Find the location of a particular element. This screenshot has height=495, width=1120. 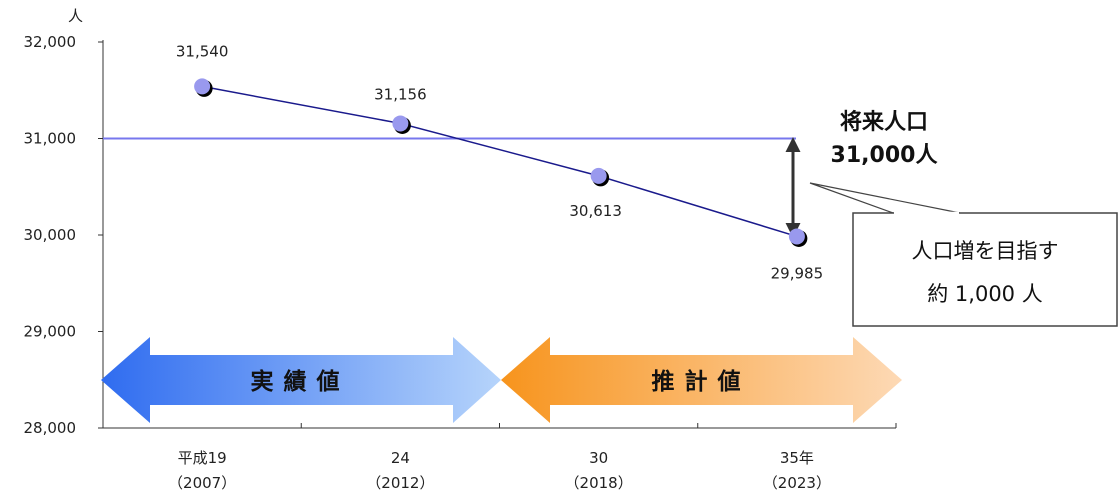

forecast-period-arrow is located at coordinates (701, 380).